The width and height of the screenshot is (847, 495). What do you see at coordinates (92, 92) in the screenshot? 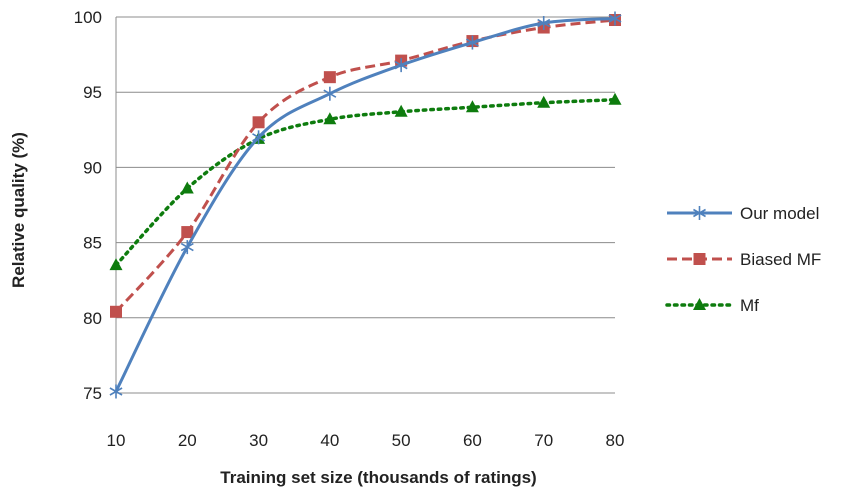
I see `y-tick-label: 95` at bounding box center [92, 92].